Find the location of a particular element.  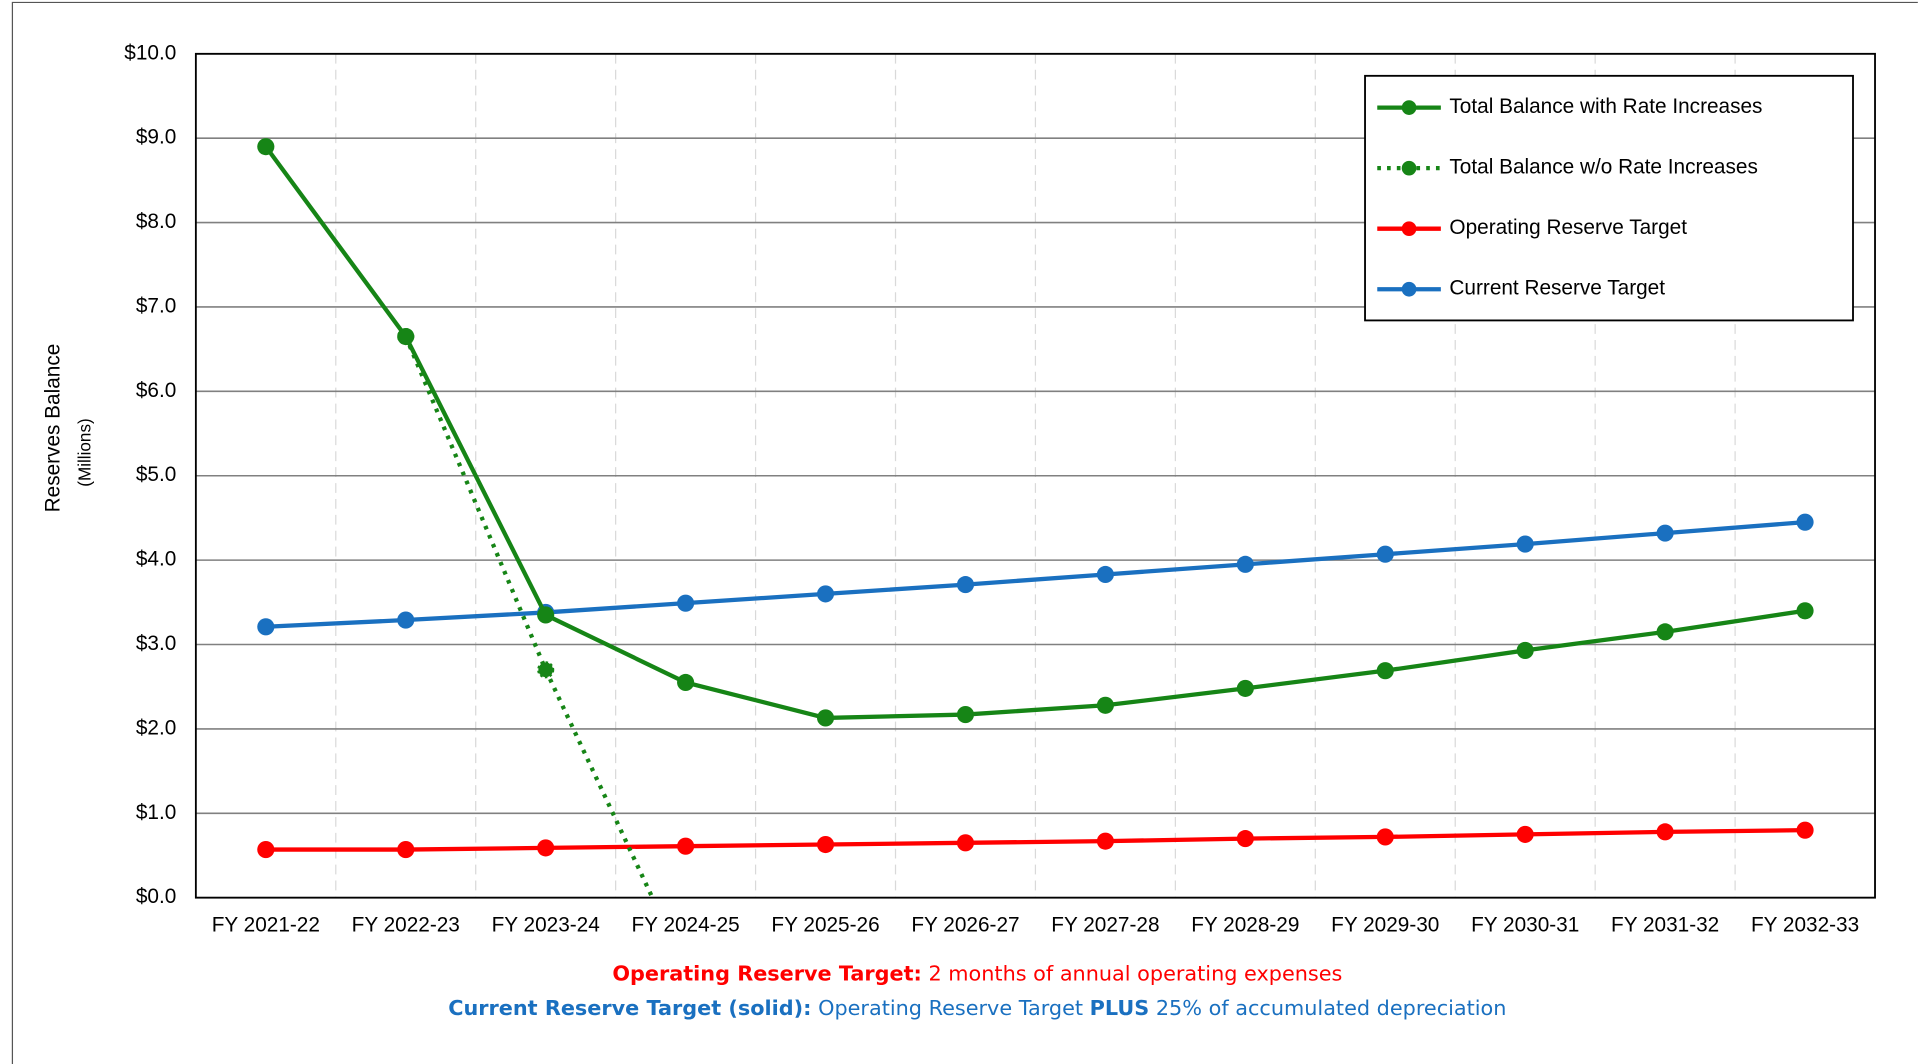

legend-label: Total Balance with Rate Increases is located at coordinates (1605, 106).